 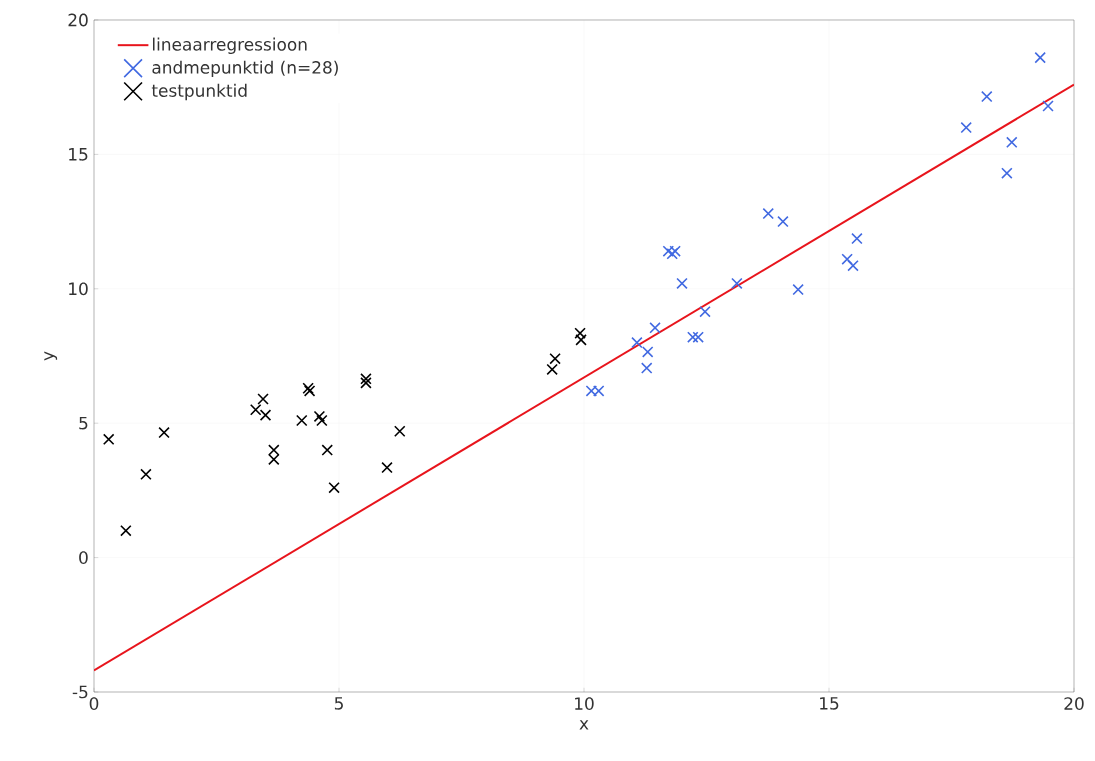 What do you see at coordinates (584, 703) in the screenshot?
I see `x-tick-label: 10` at bounding box center [584, 703].